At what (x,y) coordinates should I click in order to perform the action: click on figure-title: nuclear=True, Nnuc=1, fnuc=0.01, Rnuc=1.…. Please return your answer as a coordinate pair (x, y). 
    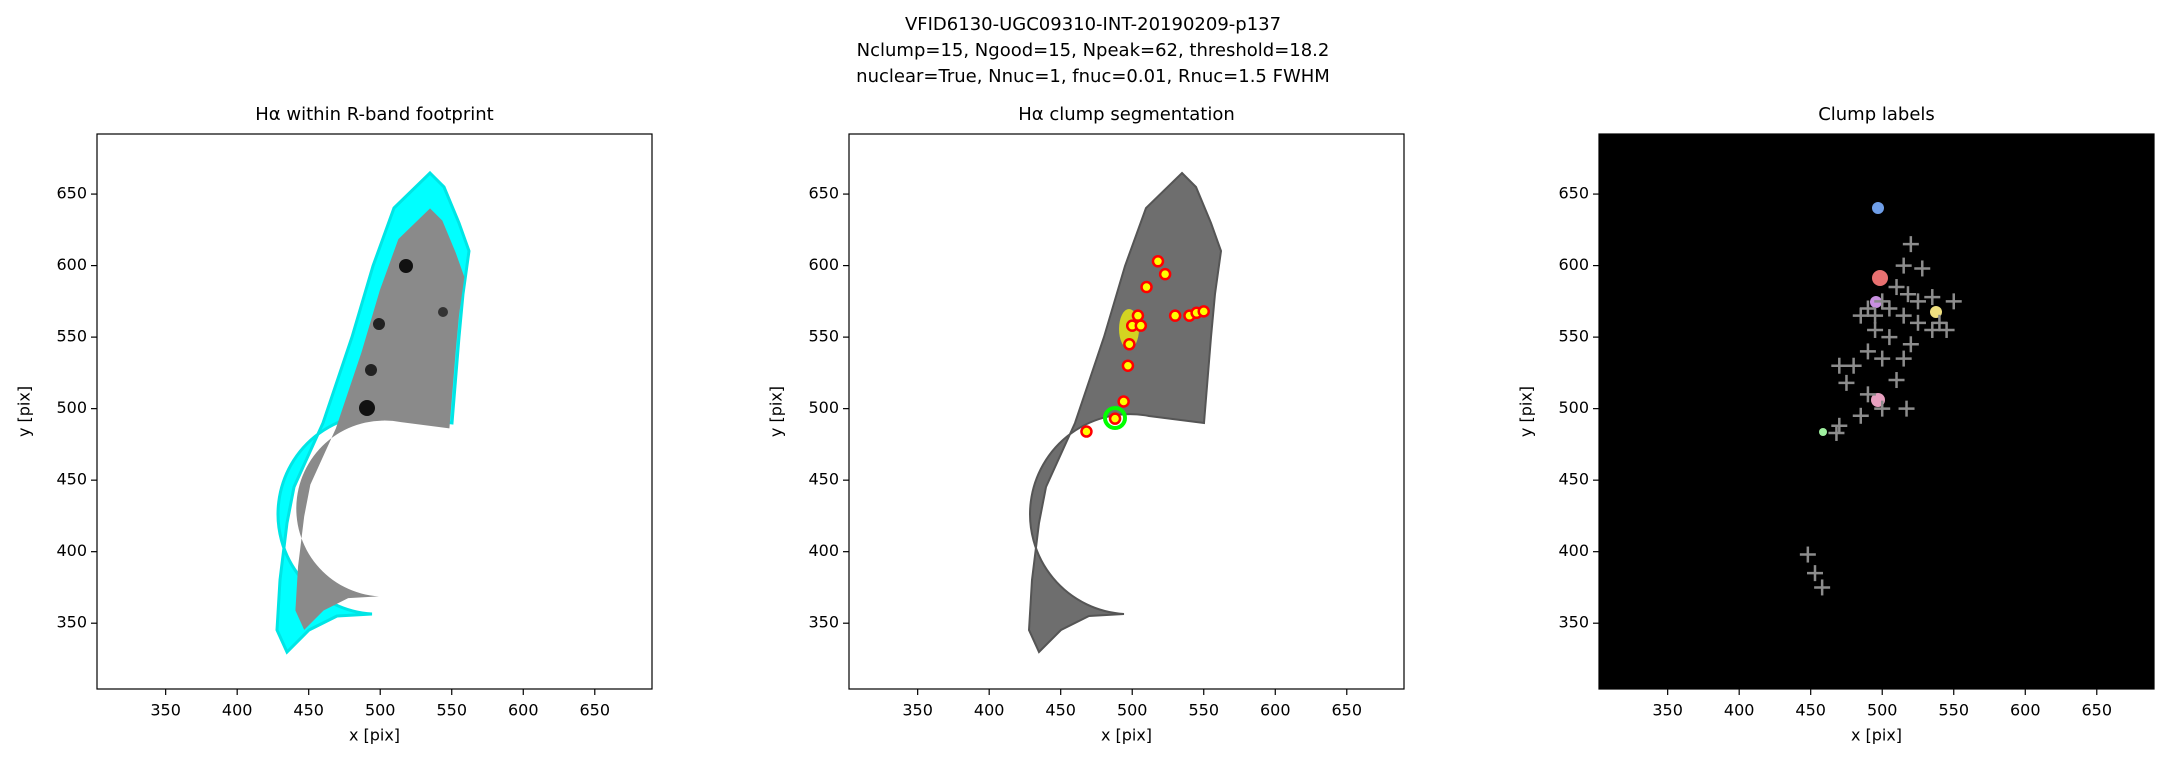
    Looking at the image, I should click on (1093, 76).